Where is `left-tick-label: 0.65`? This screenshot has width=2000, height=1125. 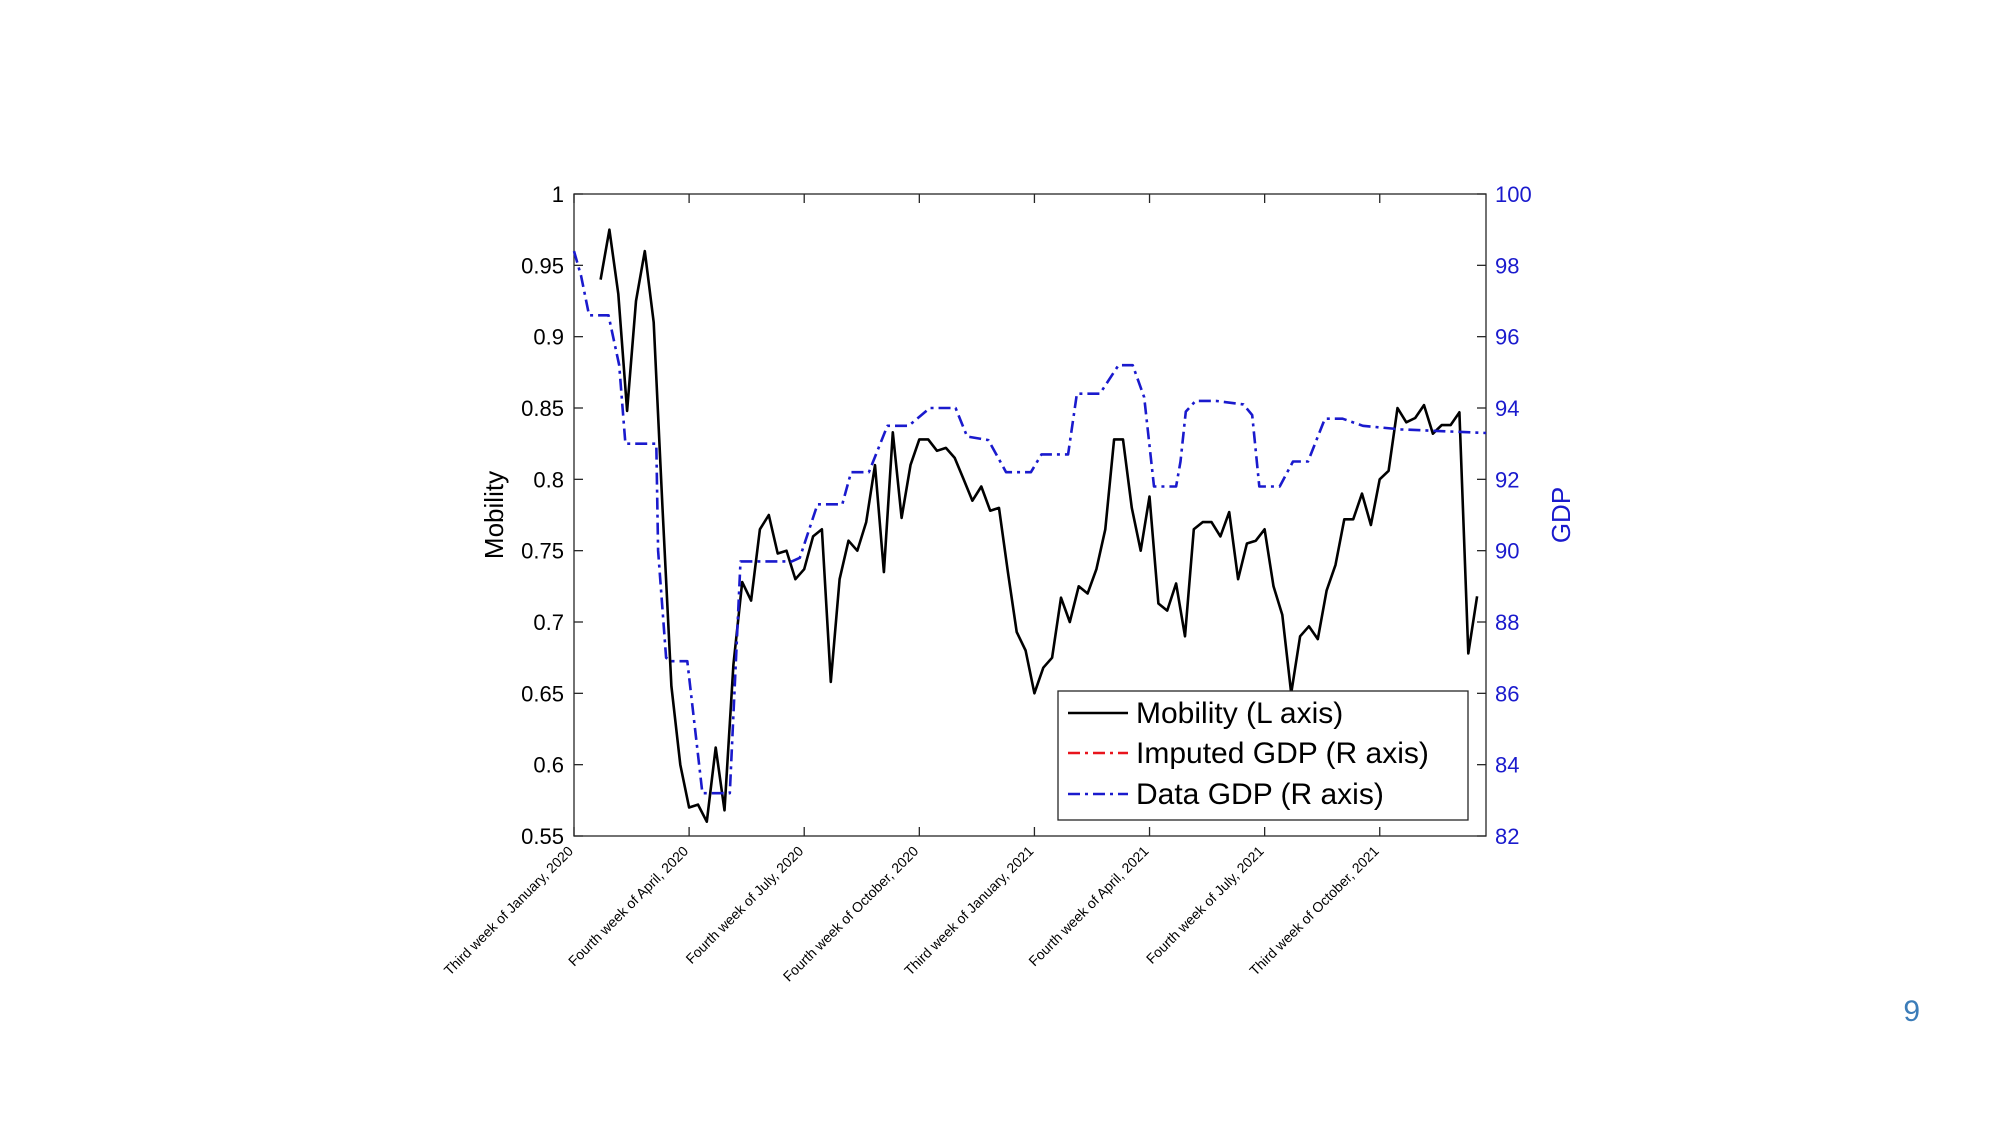 left-tick-label: 0.65 is located at coordinates (542, 693).